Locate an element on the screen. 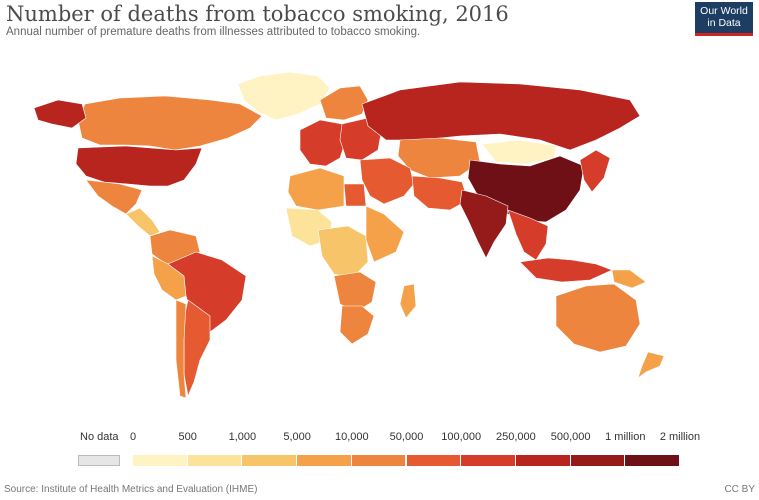 Image resolution: width=759 pixels, height=500 pixels. legend-threshold-label: 1,000 is located at coordinates (242, 437).